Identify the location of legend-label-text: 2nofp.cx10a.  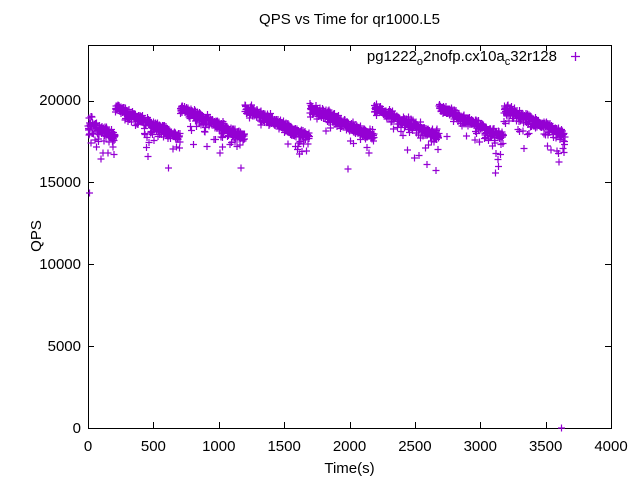
(464, 56).